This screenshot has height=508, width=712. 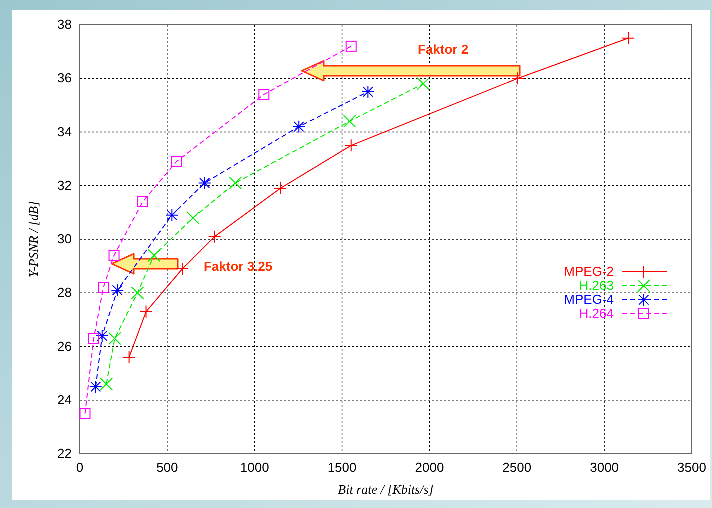 I want to click on x-axis-title: Bit rate / [Kbits/s], so click(x=386, y=489).